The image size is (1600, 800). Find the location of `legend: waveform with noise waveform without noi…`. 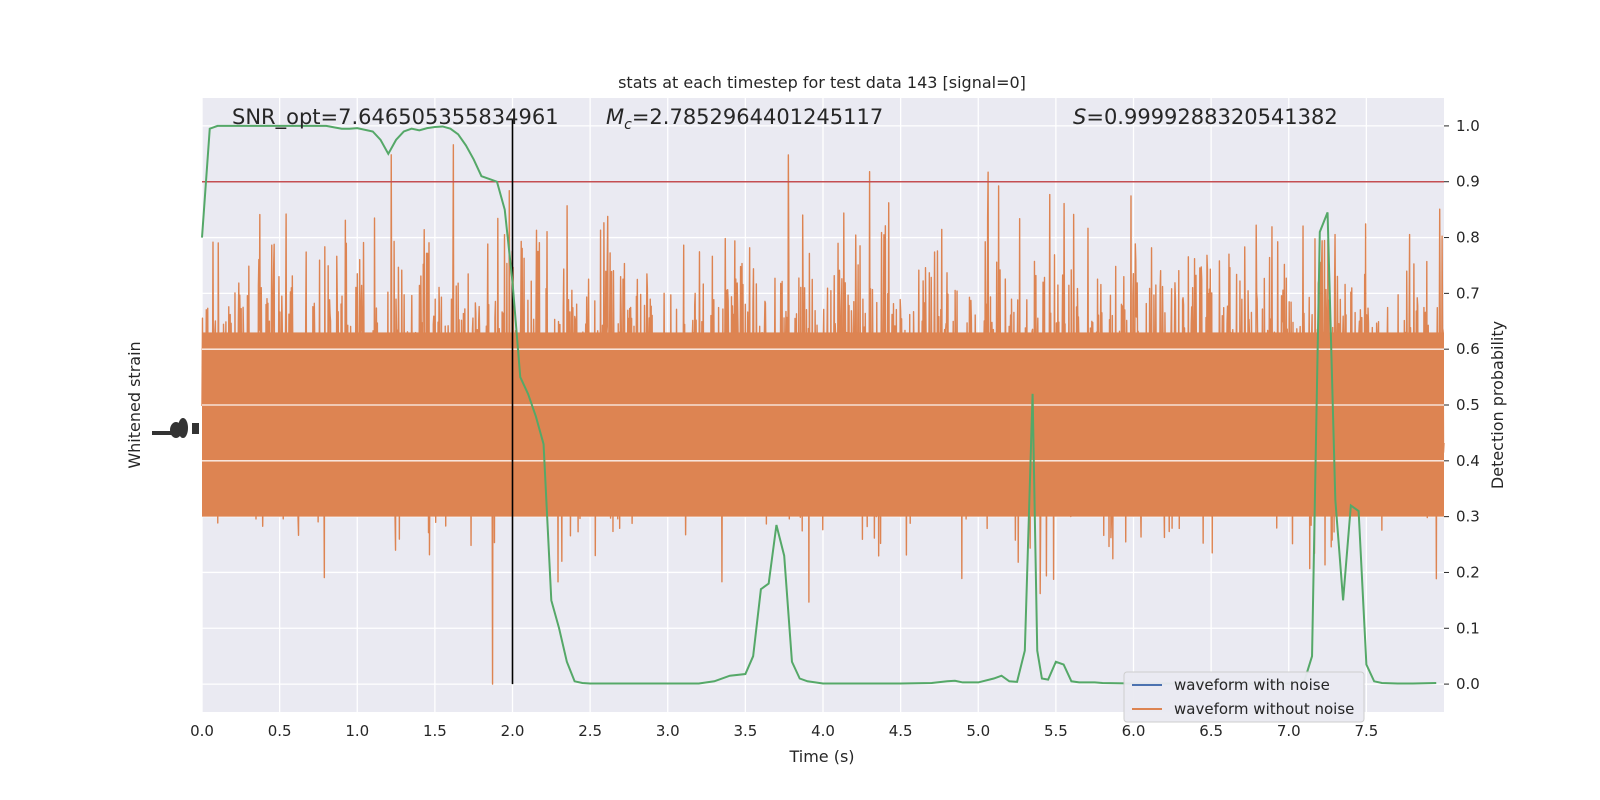

legend: waveform with noise waveform without noi… is located at coordinates (1244, 697).